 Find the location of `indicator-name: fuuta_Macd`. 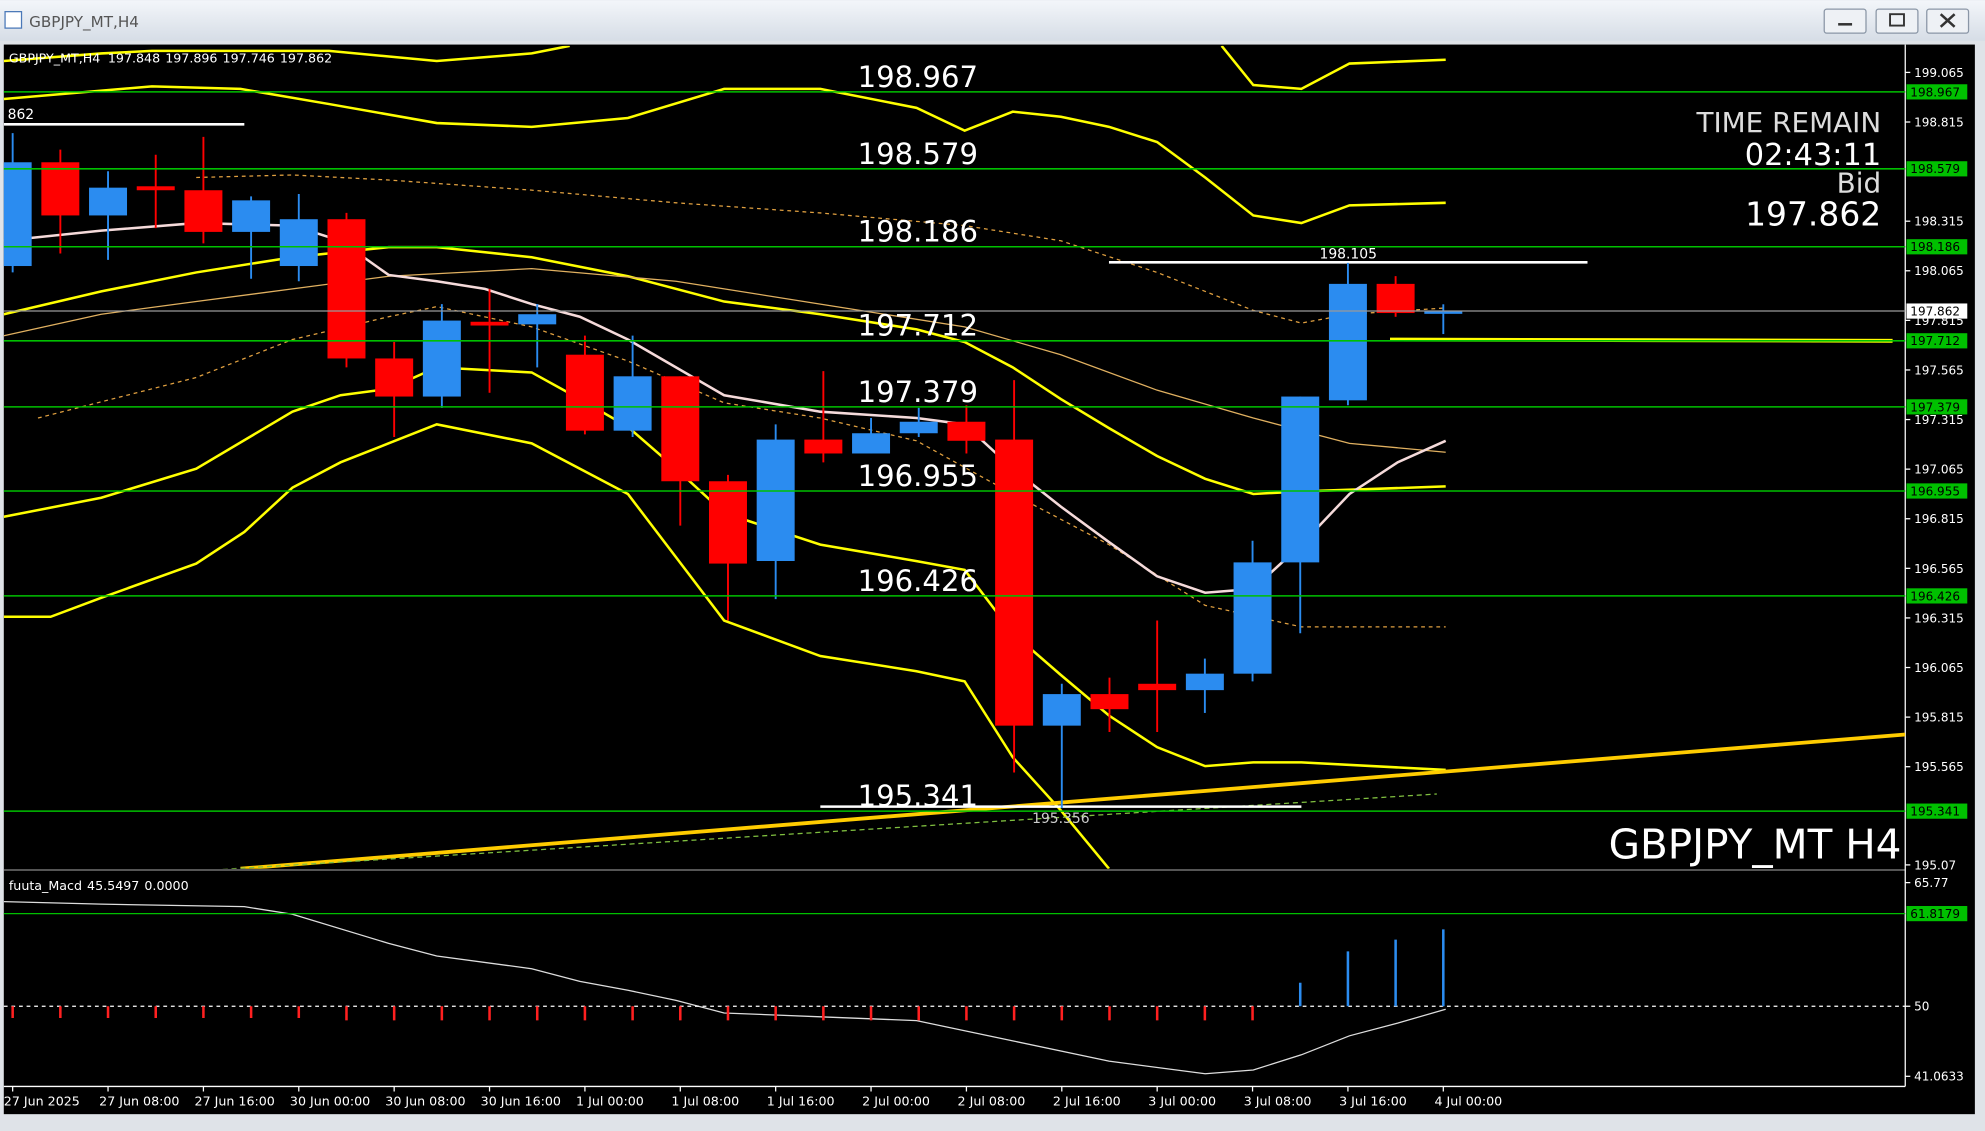

indicator-name: fuuta_Macd is located at coordinates (45, 885).